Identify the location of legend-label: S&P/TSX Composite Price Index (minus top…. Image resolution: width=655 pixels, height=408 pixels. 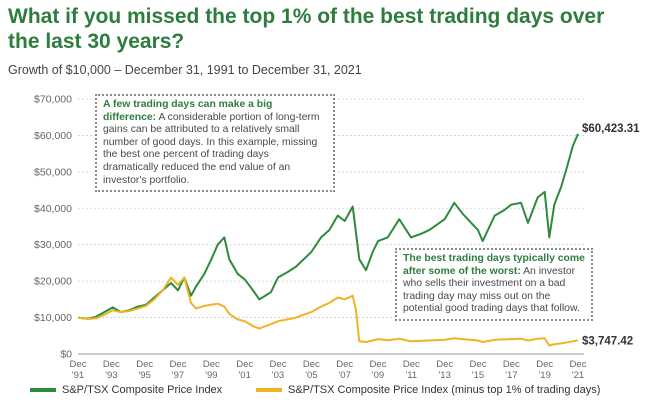
(444, 390).